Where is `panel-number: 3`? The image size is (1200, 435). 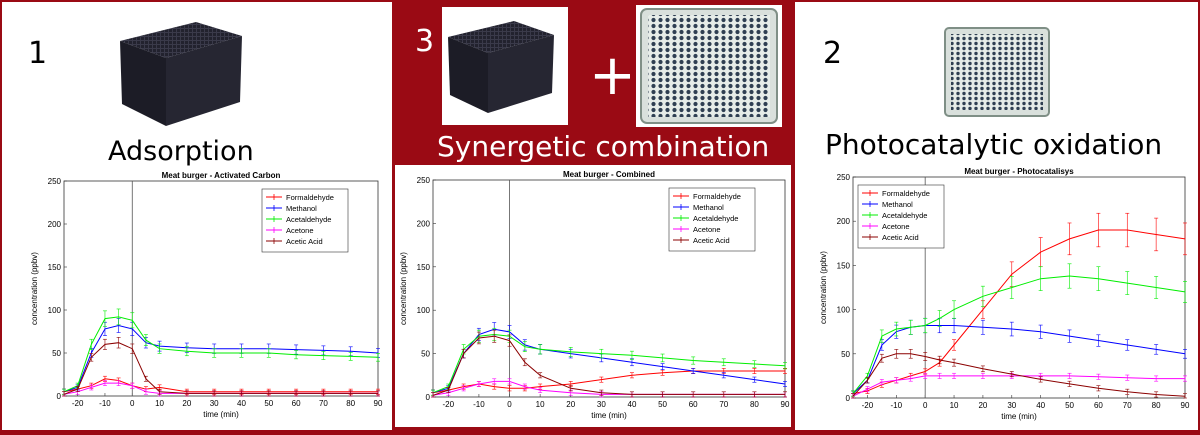
panel-number: 3 is located at coordinates (425, 41).